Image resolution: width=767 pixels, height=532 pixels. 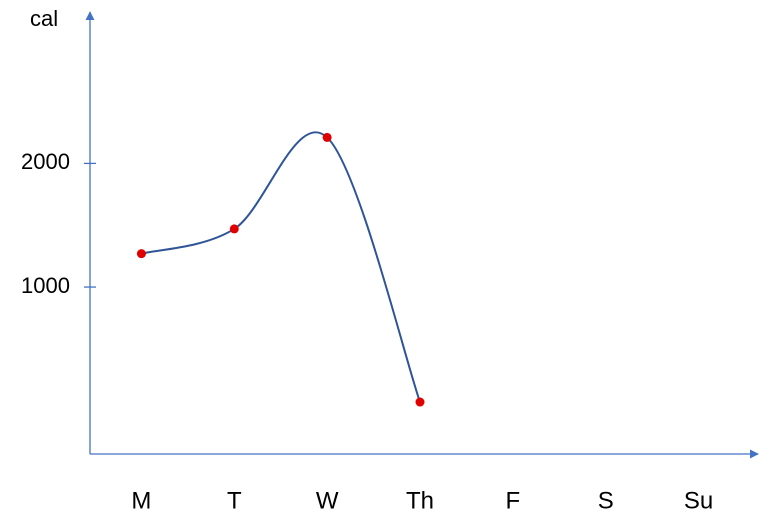 What do you see at coordinates (606, 500) in the screenshot?
I see `x-tick-label: S` at bounding box center [606, 500].